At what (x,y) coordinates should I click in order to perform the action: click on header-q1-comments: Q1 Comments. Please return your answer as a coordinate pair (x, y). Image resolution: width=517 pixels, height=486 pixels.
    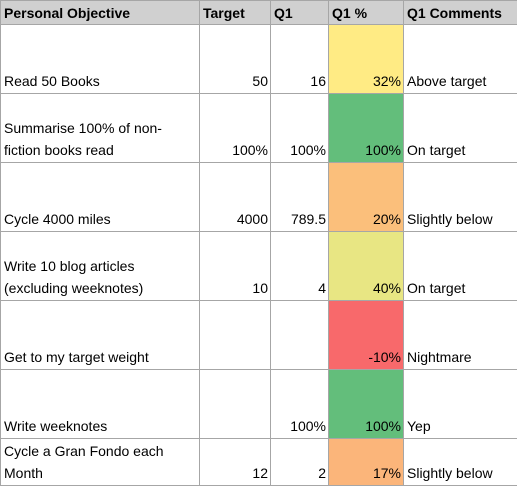
    Looking at the image, I should click on (460, 13).